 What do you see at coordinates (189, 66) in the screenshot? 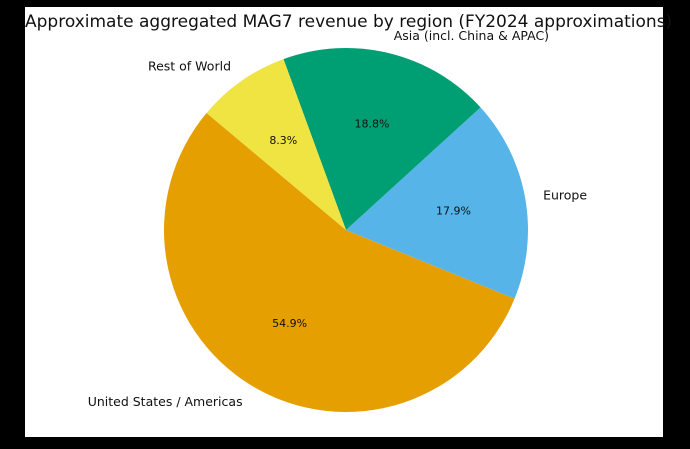
I see `slice-label-3: Rest of World` at bounding box center [189, 66].